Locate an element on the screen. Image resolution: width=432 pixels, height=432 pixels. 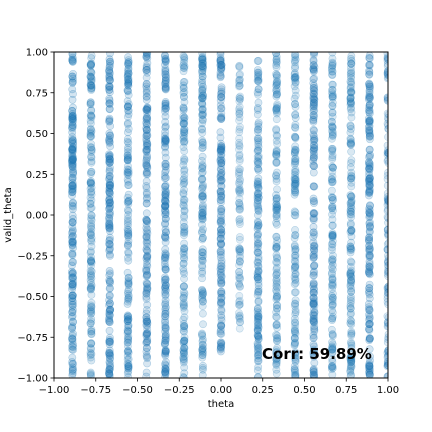
y-axis-label: valid_theta is located at coordinates (8, 214).